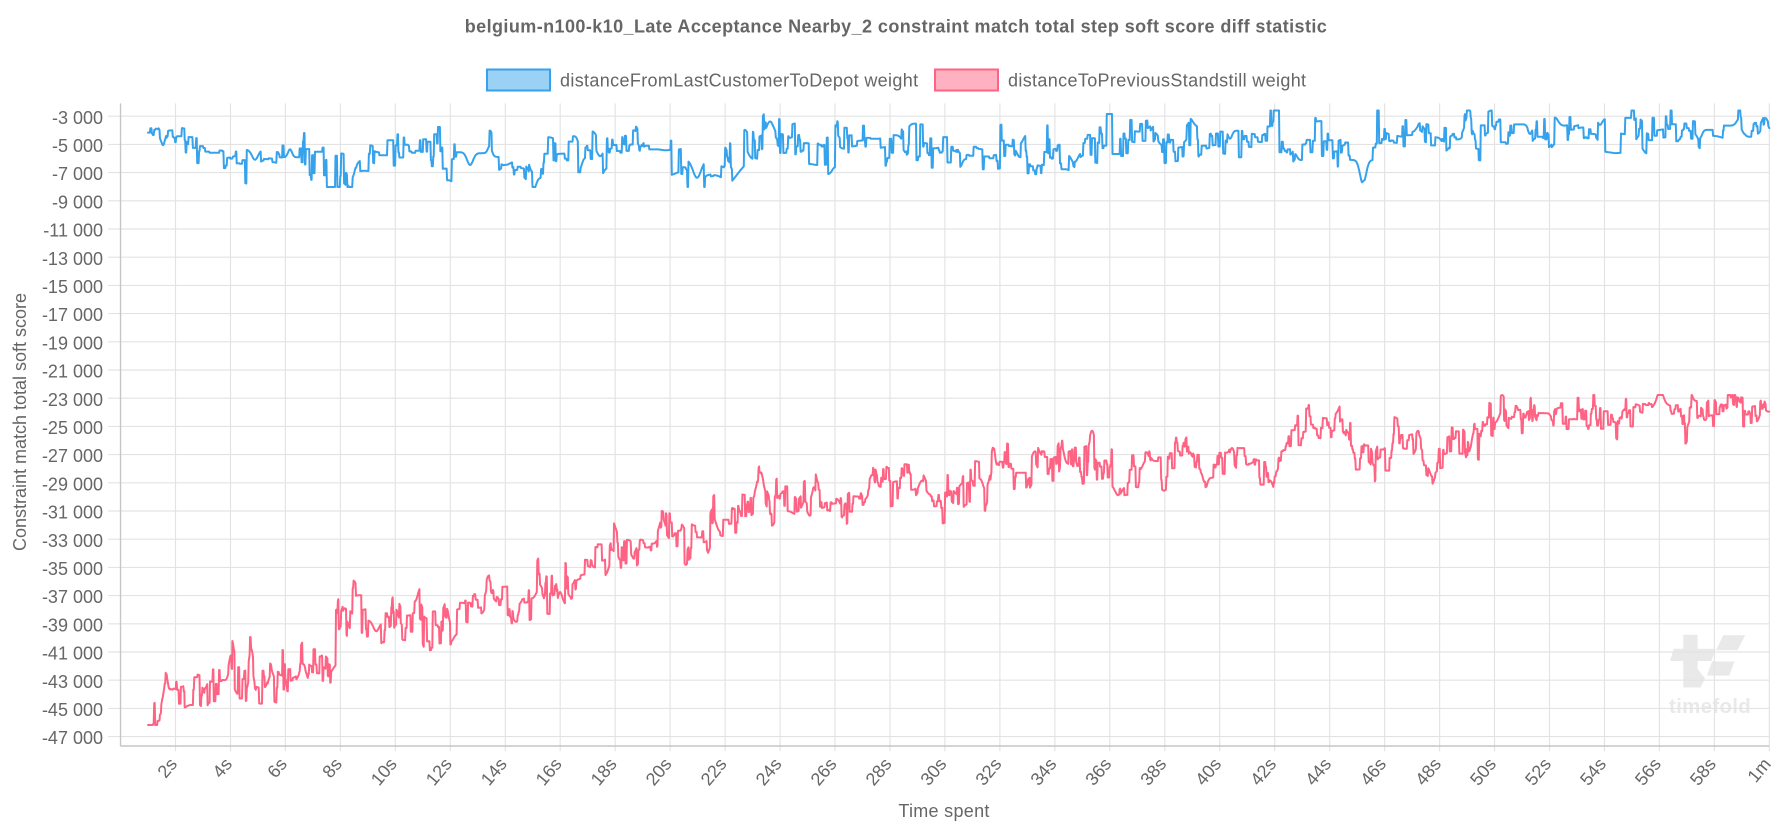  Describe the element at coordinates (77, 202) in the screenshot. I see `svg-text: -9 000` at that location.